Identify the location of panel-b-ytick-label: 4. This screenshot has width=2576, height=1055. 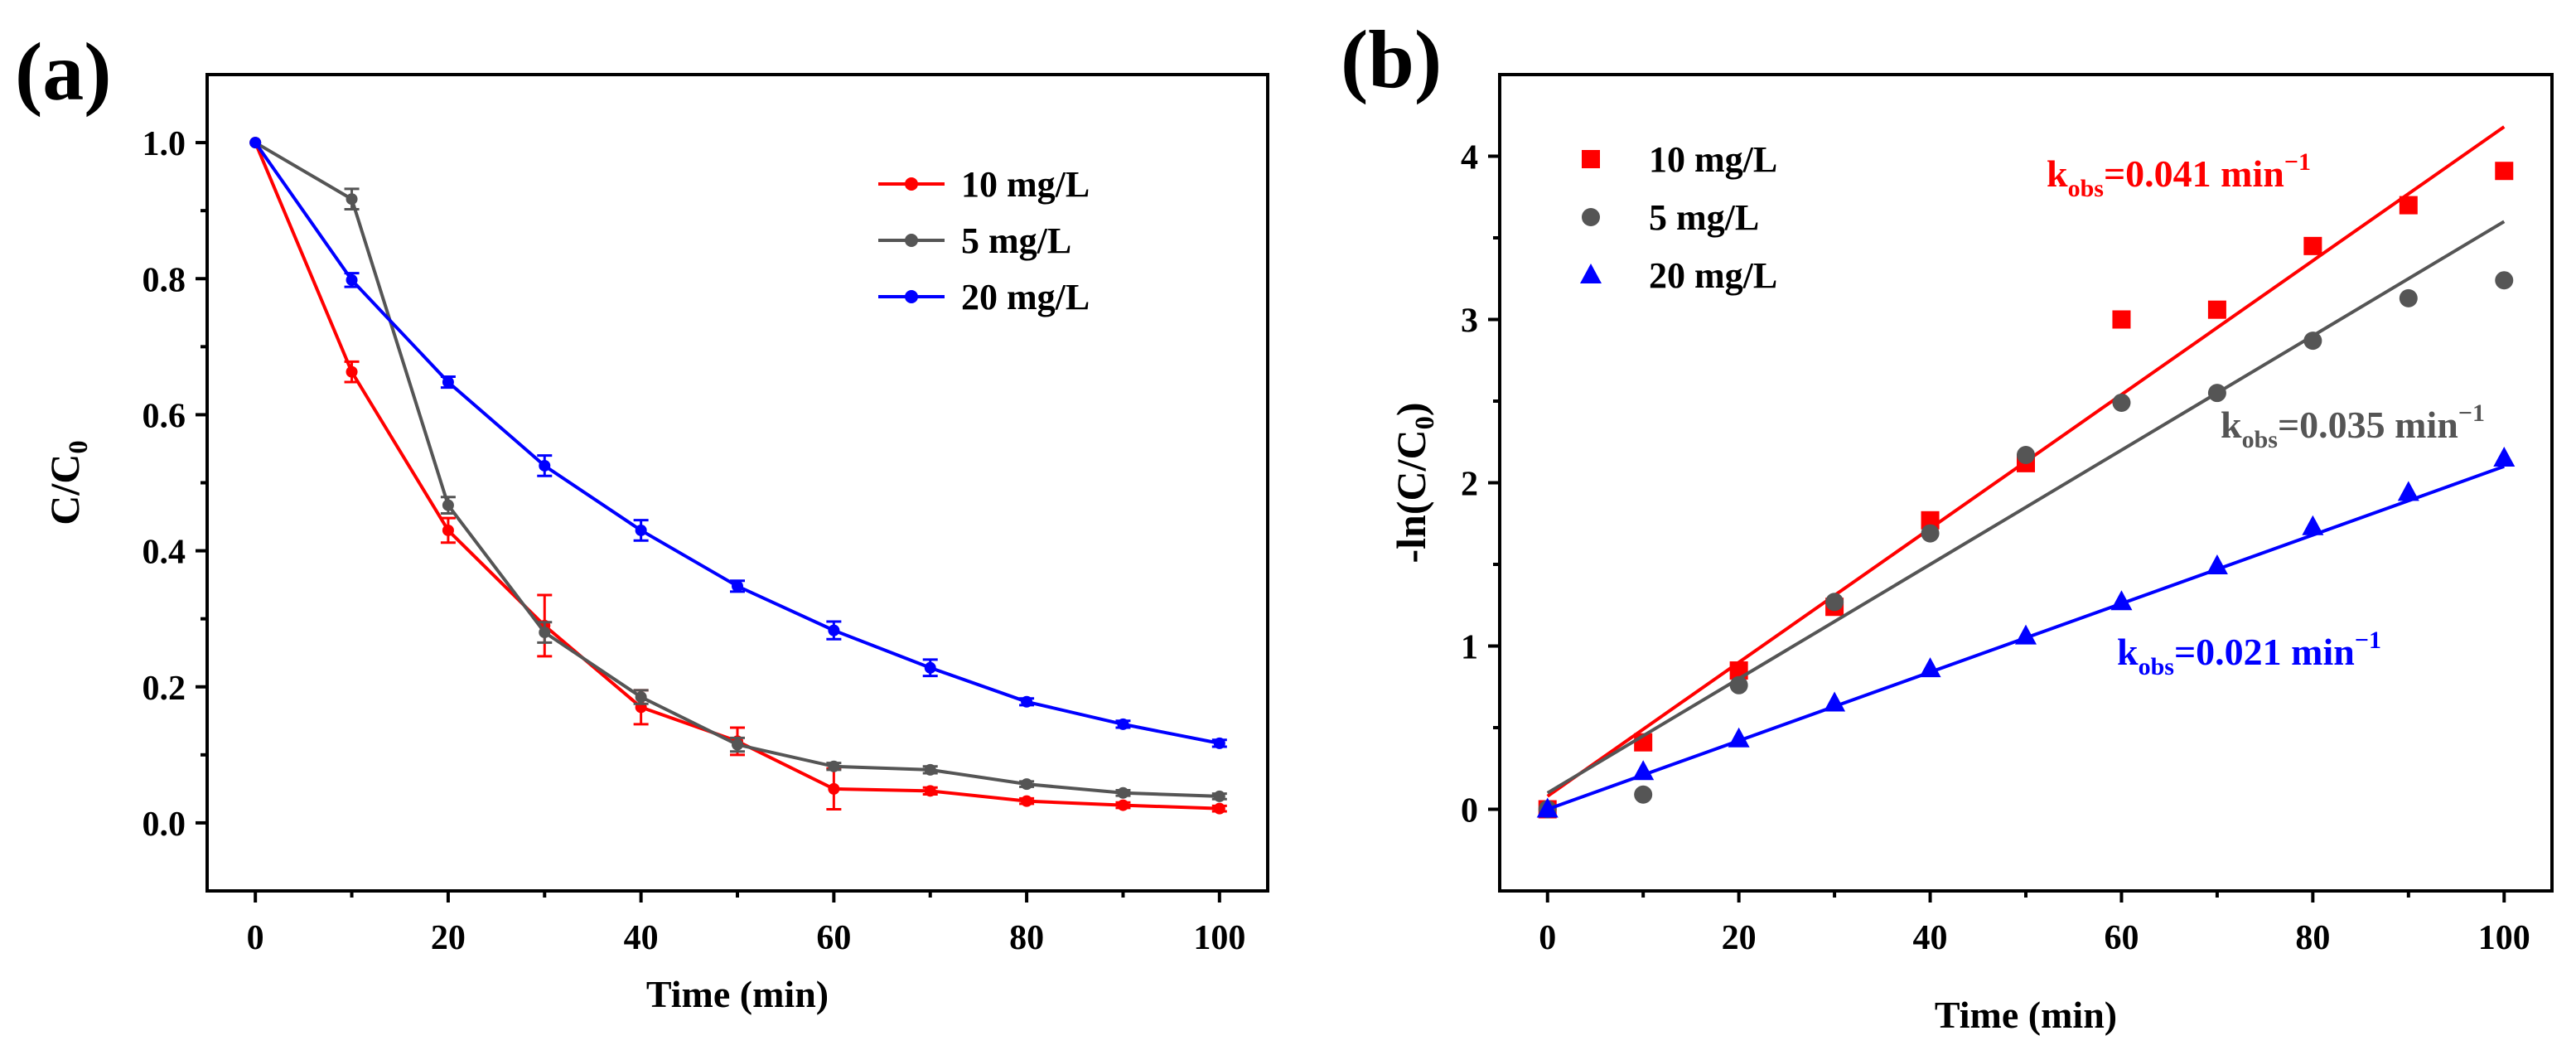
(1469, 158).